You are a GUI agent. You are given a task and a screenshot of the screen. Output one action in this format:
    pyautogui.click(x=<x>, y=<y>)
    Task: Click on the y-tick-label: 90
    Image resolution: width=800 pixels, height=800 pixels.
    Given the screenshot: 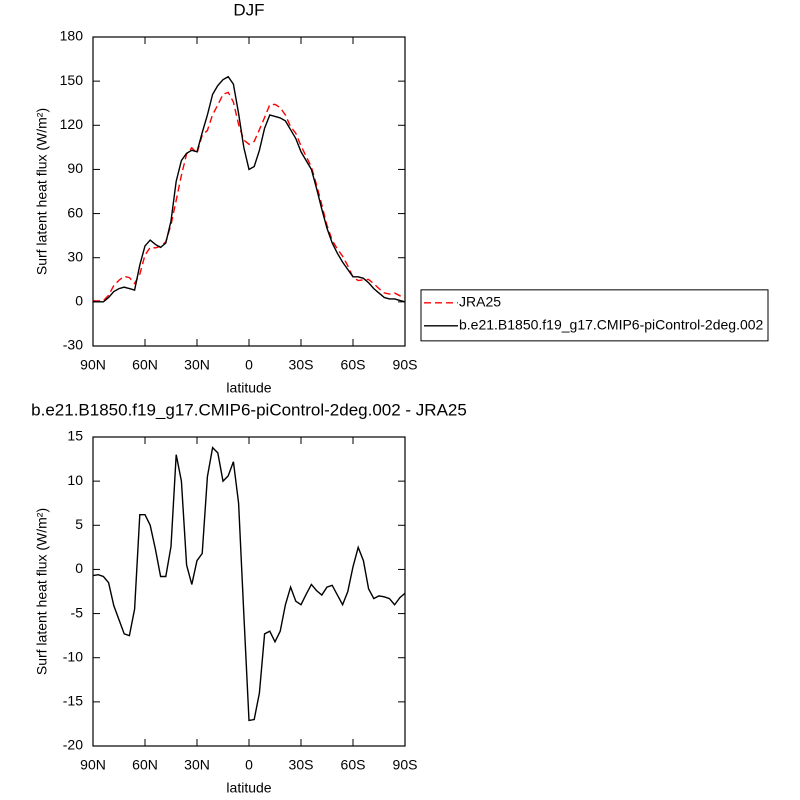 What is the action you would take?
    pyautogui.click(x=75, y=168)
    